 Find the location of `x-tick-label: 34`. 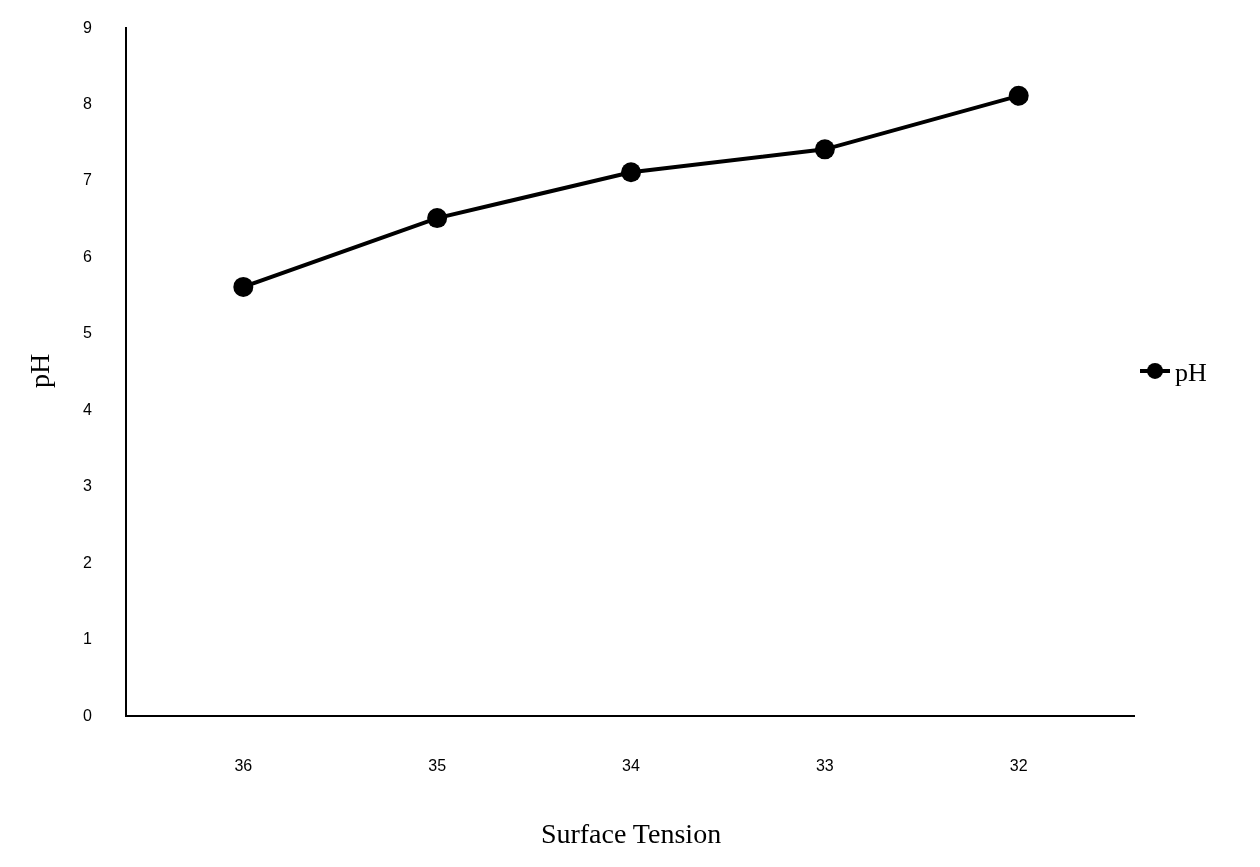

x-tick-label: 34 is located at coordinates (631, 766).